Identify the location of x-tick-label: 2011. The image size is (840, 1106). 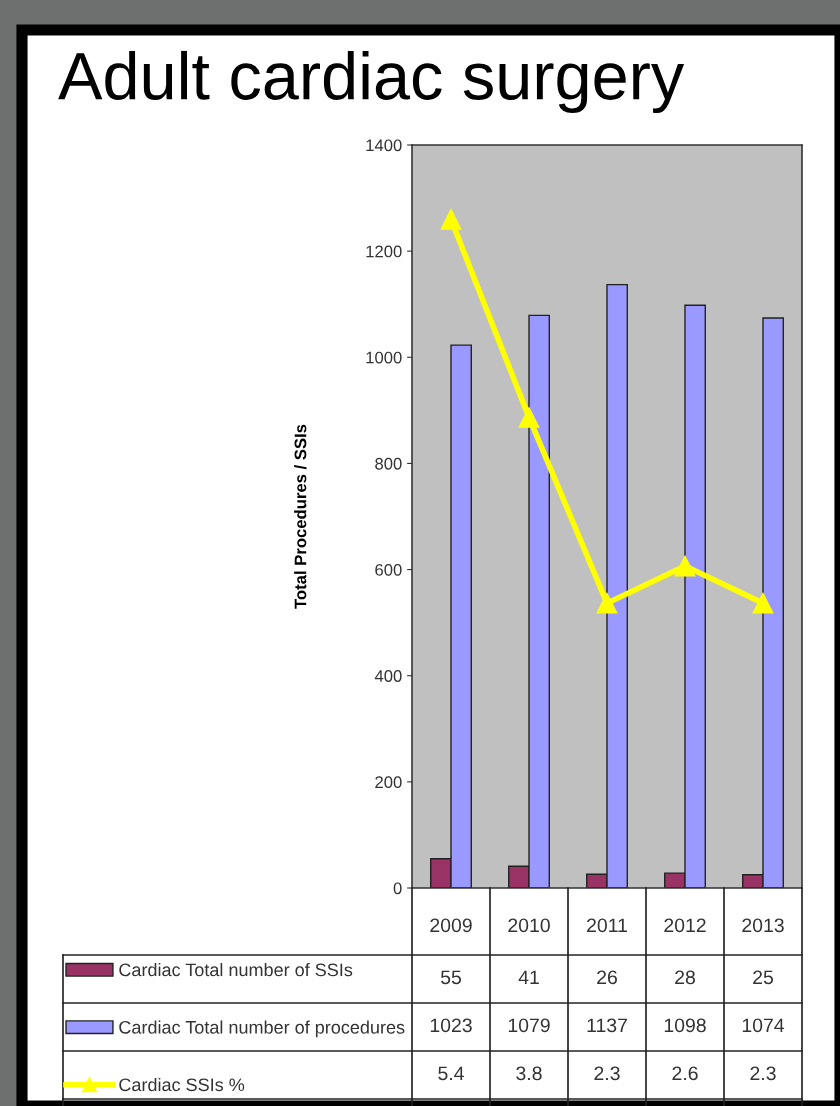
(607, 925).